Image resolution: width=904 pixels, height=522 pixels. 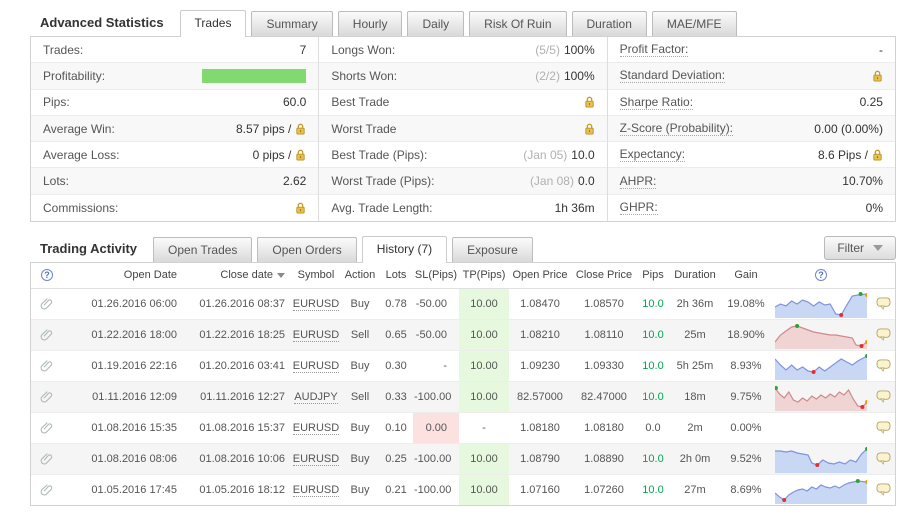 What do you see at coordinates (604, 397) in the screenshot?
I see `close-price-cell: 82.47000` at bounding box center [604, 397].